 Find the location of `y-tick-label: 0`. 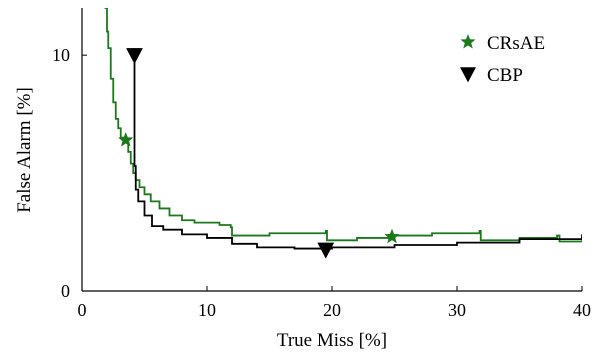

y-tick-label: 0 is located at coordinates (65, 291).